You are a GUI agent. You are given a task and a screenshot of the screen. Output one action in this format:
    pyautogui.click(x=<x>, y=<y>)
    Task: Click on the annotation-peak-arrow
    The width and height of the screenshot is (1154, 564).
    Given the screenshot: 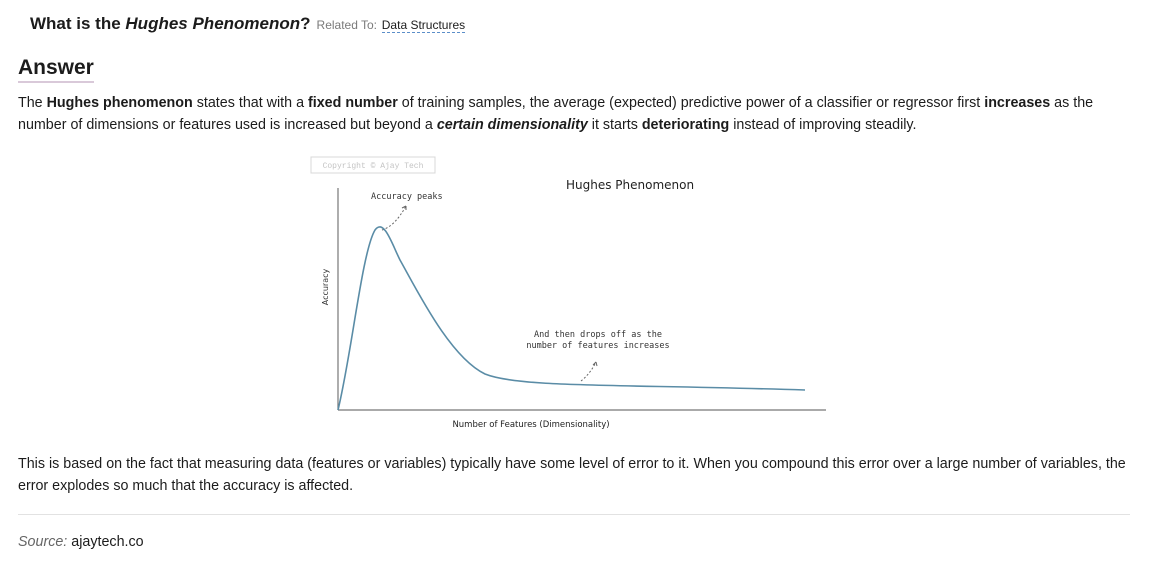 What is the action you would take?
    pyautogui.click(x=394, y=218)
    